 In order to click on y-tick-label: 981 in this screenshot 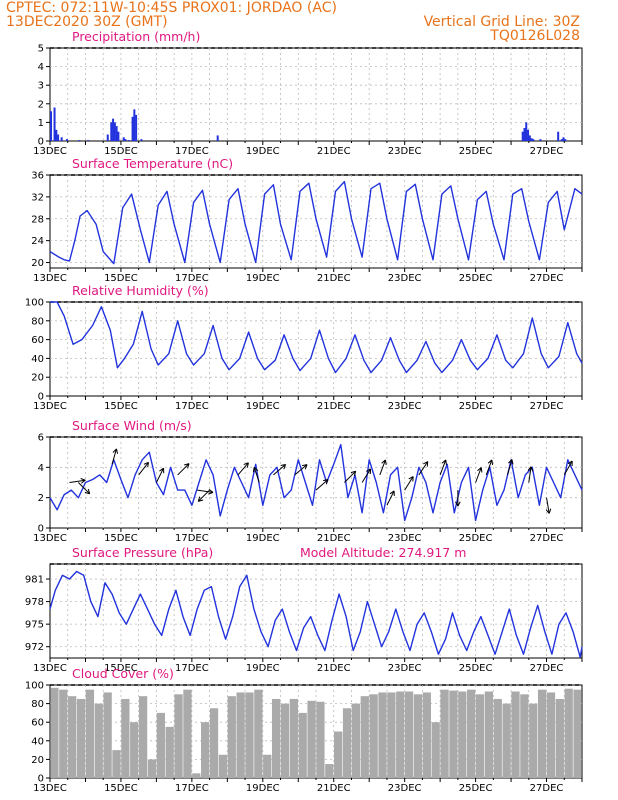, I will do `click(34, 580)`.